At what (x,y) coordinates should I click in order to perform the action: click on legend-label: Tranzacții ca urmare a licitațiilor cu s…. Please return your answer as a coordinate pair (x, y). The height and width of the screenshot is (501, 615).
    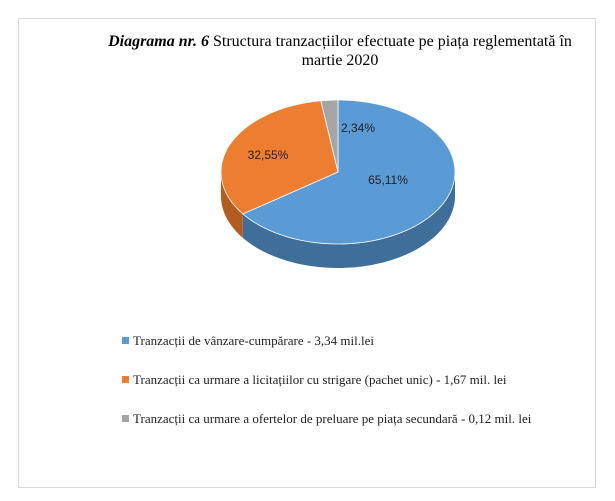
    Looking at the image, I should click on (320, 379).